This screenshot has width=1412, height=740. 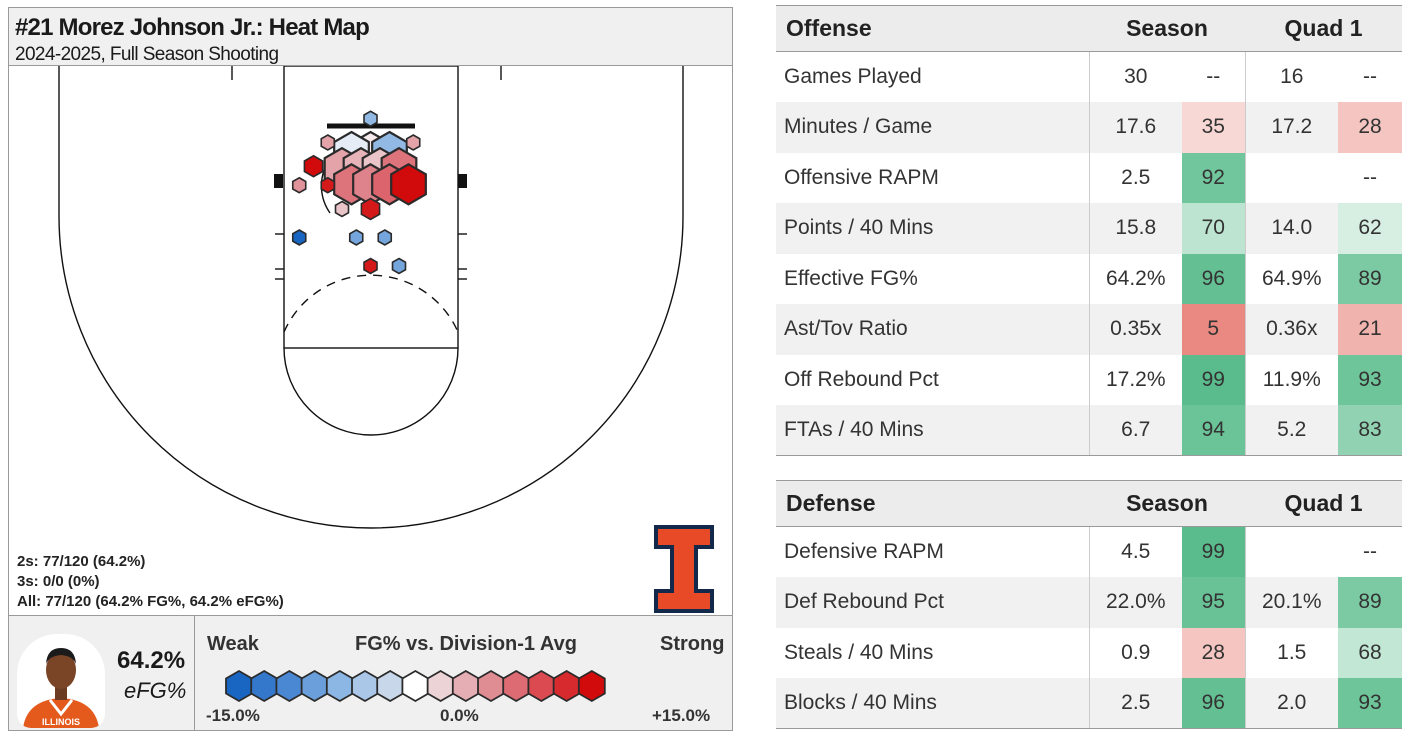 What do you see at coordinates (1292, 228) in the screenshot?
I see `quad-value: 14.0` at bounding box center [1292, 228].